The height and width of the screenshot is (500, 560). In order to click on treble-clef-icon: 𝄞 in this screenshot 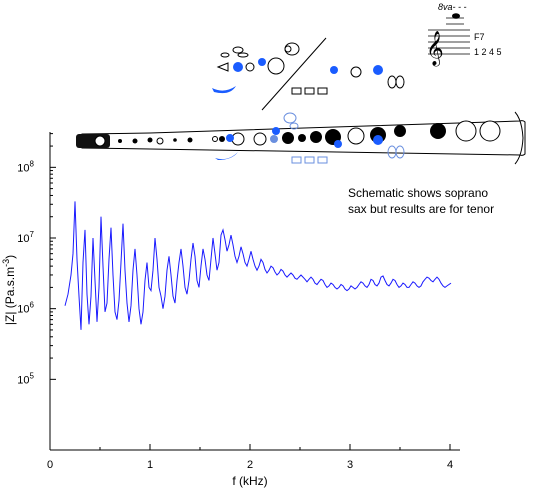, I will do `click(435, 49)`.